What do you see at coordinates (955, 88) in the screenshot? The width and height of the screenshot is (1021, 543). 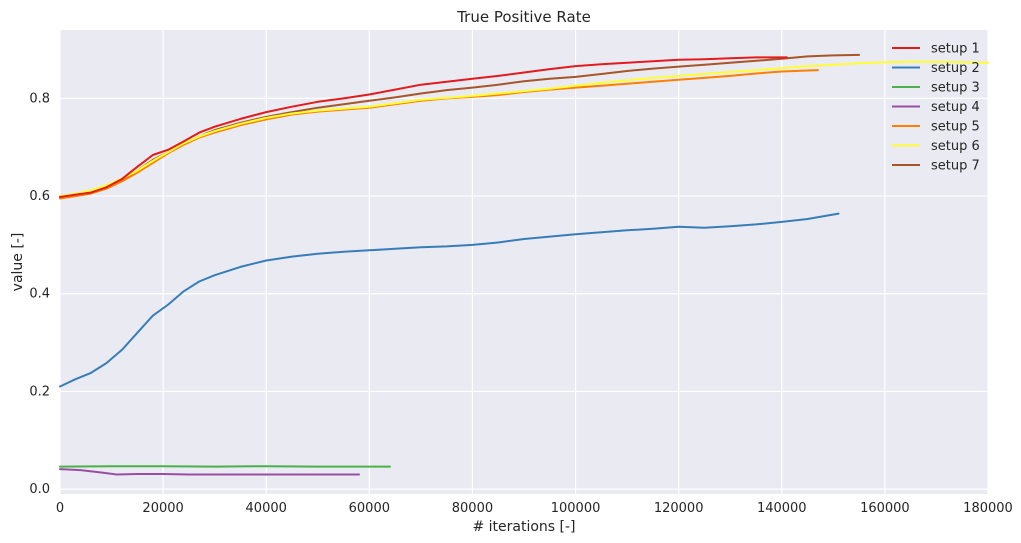 I see `legend-label: setup 3` at bounding box center [955, 88].